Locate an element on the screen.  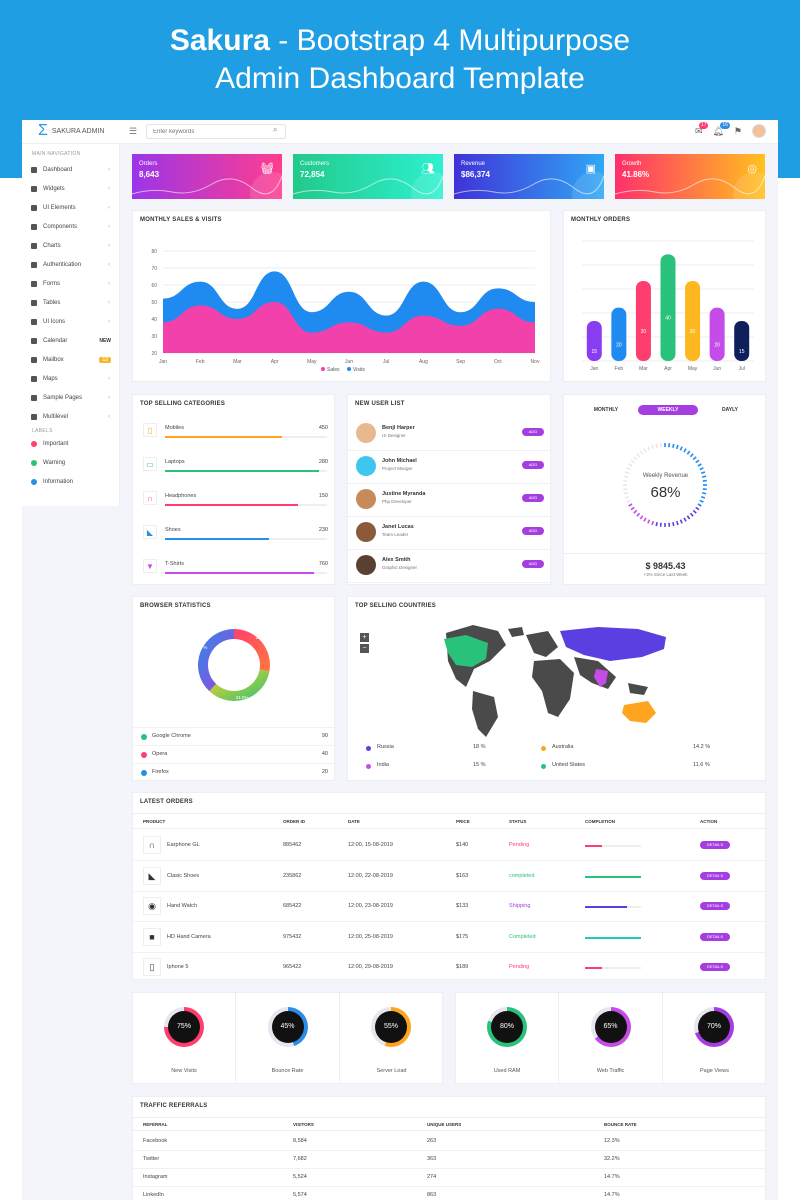
gauge-bounce-rate: 45% Bounce Rate is located at coordinates (288, 1038).